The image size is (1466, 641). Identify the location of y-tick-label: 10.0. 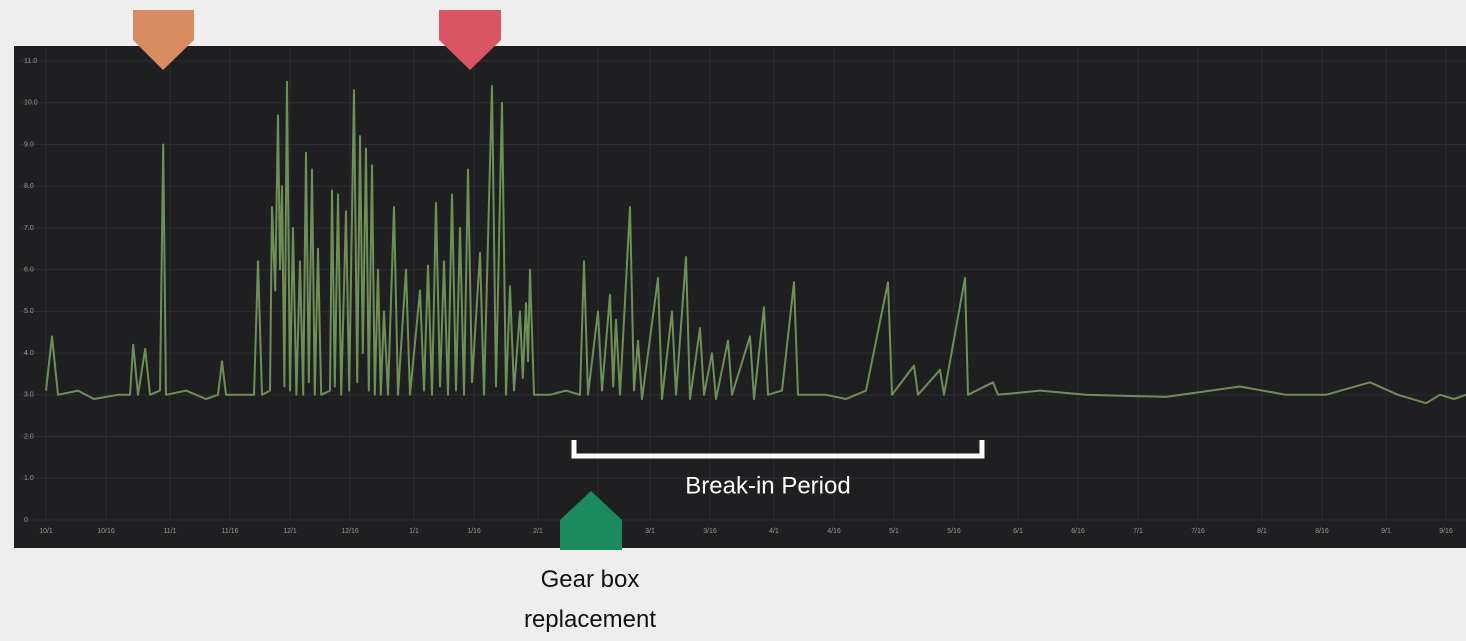
(31, 103).